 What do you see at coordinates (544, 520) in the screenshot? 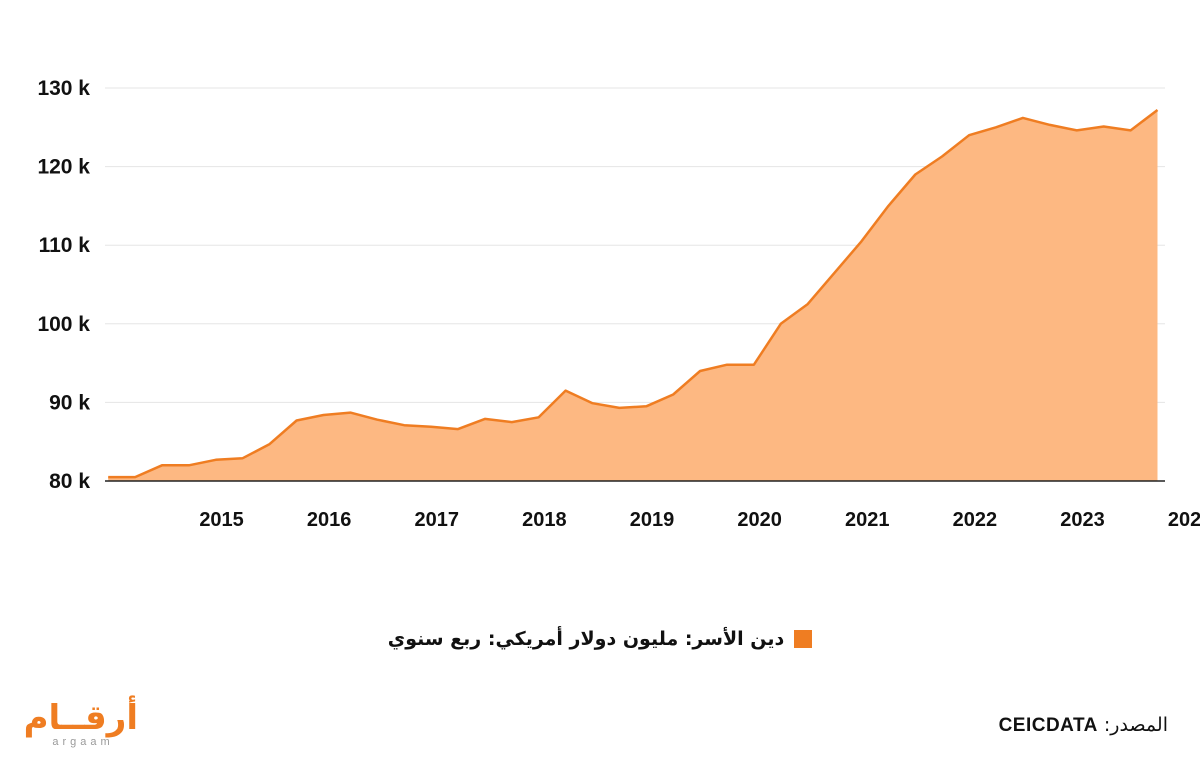
I see `x-tick-label: 2018` at bounding box center [544, 520].